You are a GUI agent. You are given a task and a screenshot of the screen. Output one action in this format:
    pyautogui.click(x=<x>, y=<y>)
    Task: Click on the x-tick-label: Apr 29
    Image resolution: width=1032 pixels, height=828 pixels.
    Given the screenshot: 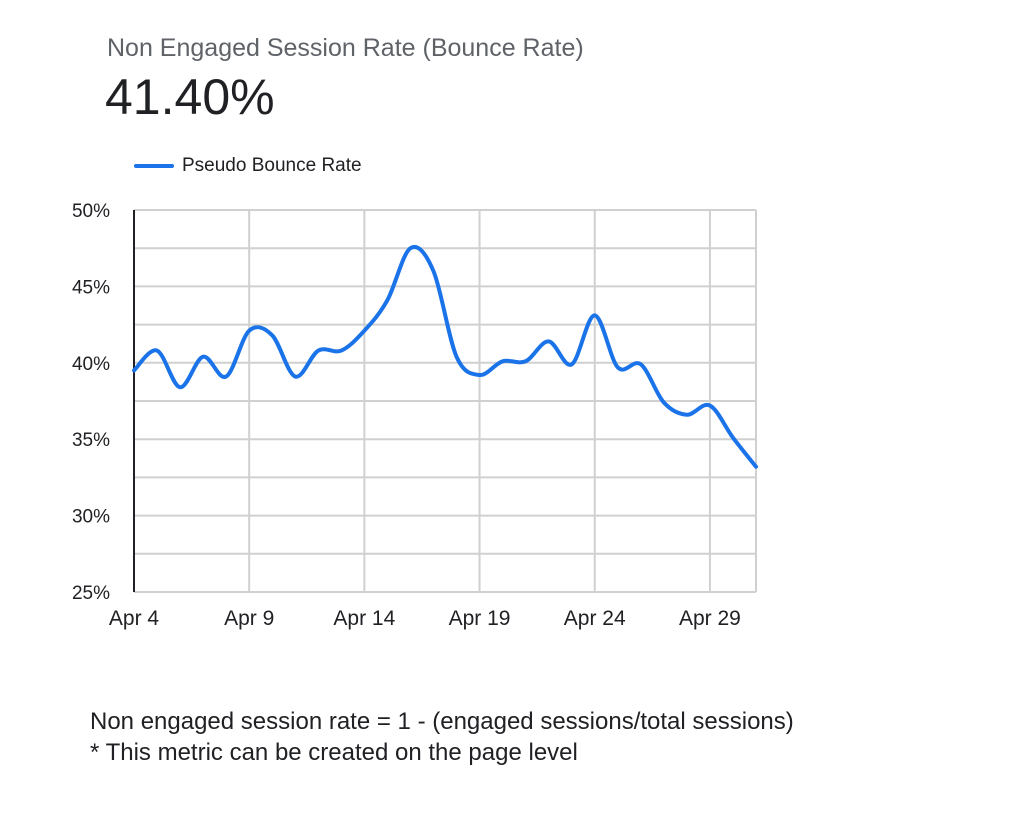 What is the action you would take?
    pyautogui.click(x=710, y=618)
    